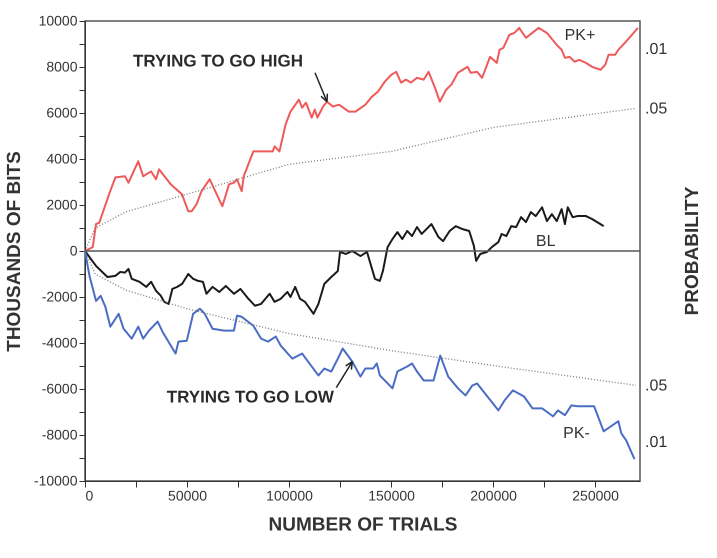  Describe the element at coordinates (60, 296) in the screenshot. I see `y-tick-label: -2000` at that location.